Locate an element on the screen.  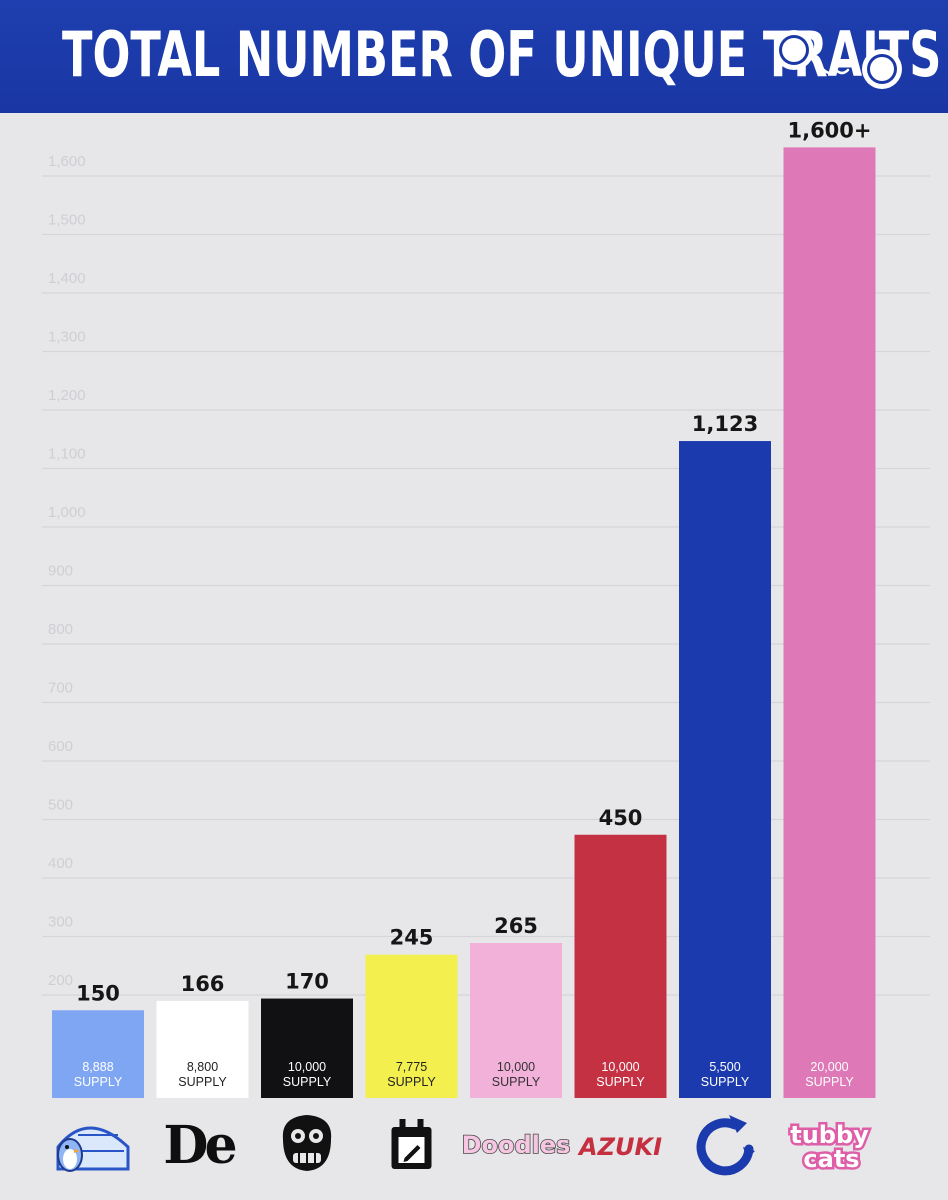
y-tick-label: 1,600 is located at coordinates (67, 161).